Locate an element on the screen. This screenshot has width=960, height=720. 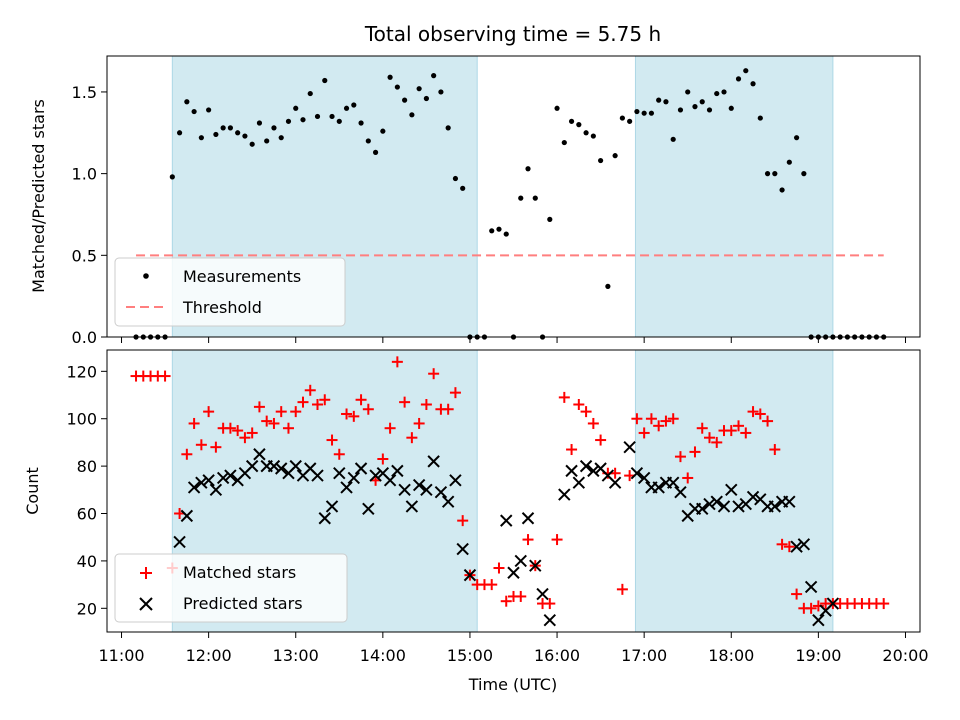
bottom-legend-frame is located at coordinates (231, 588).